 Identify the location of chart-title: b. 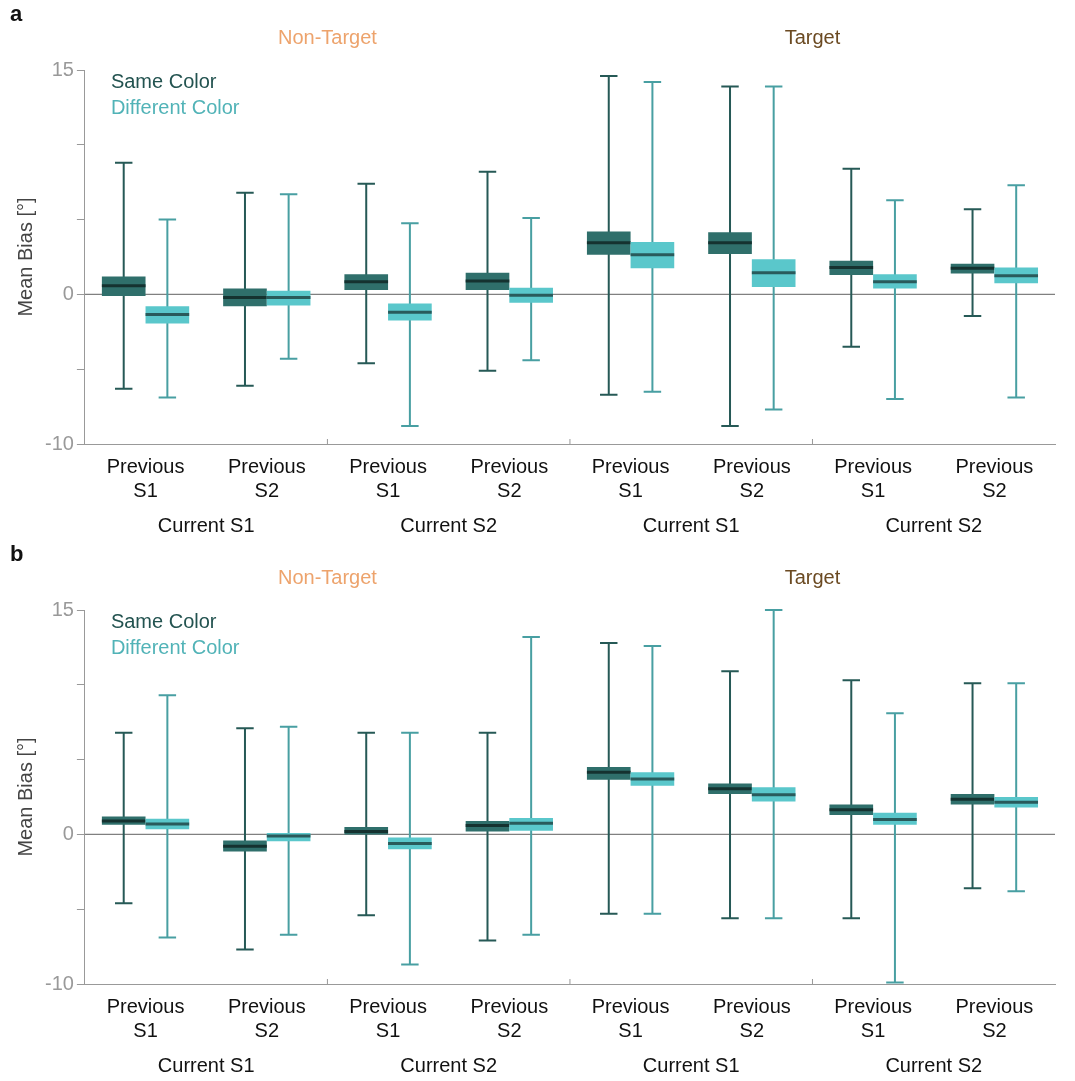
(17, 554).